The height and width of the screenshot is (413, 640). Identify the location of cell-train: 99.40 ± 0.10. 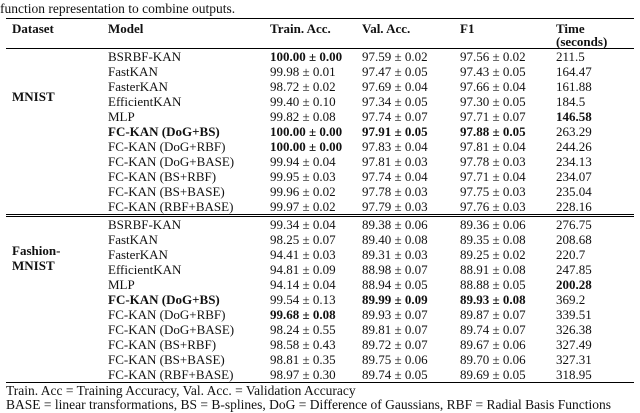
(303, 101).